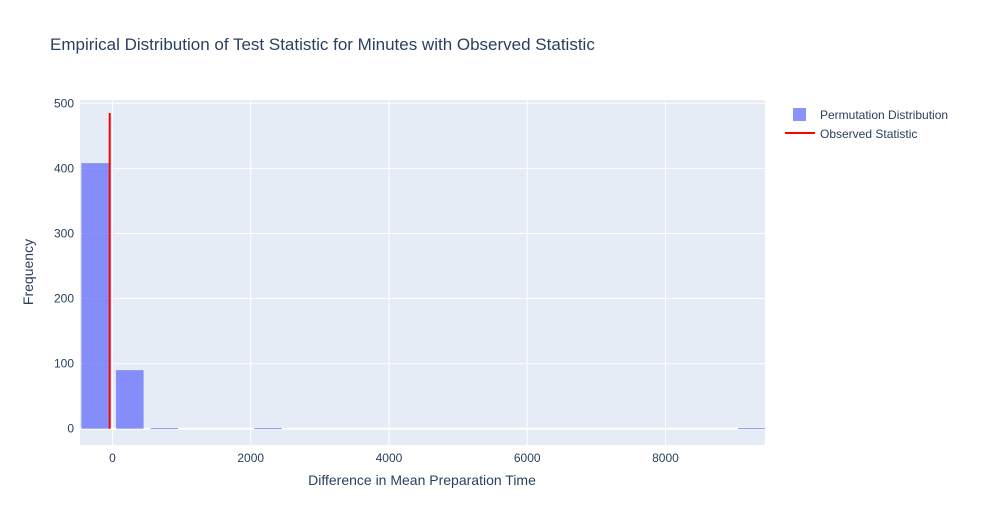  I want to click on y-tick-label: 100, so click(64, 364).